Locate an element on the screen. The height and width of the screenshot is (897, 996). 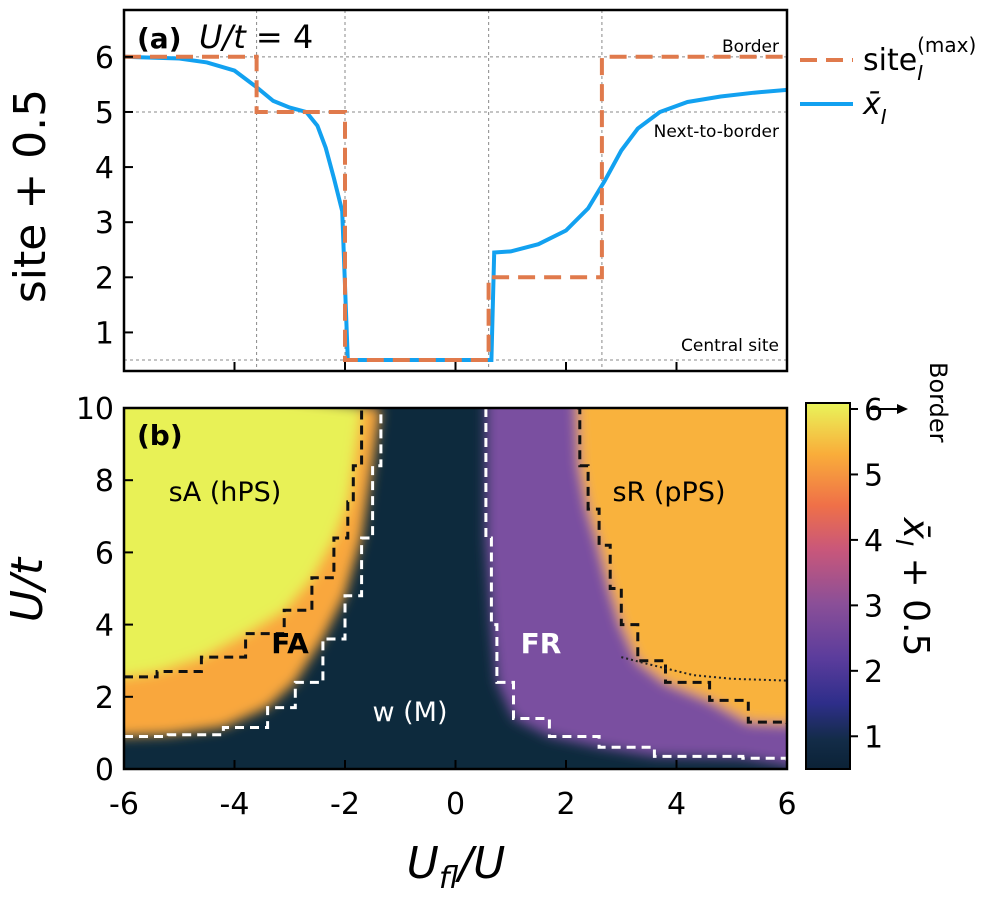
ytick-label-a-5: 6 is located at coordinates (104, 58).